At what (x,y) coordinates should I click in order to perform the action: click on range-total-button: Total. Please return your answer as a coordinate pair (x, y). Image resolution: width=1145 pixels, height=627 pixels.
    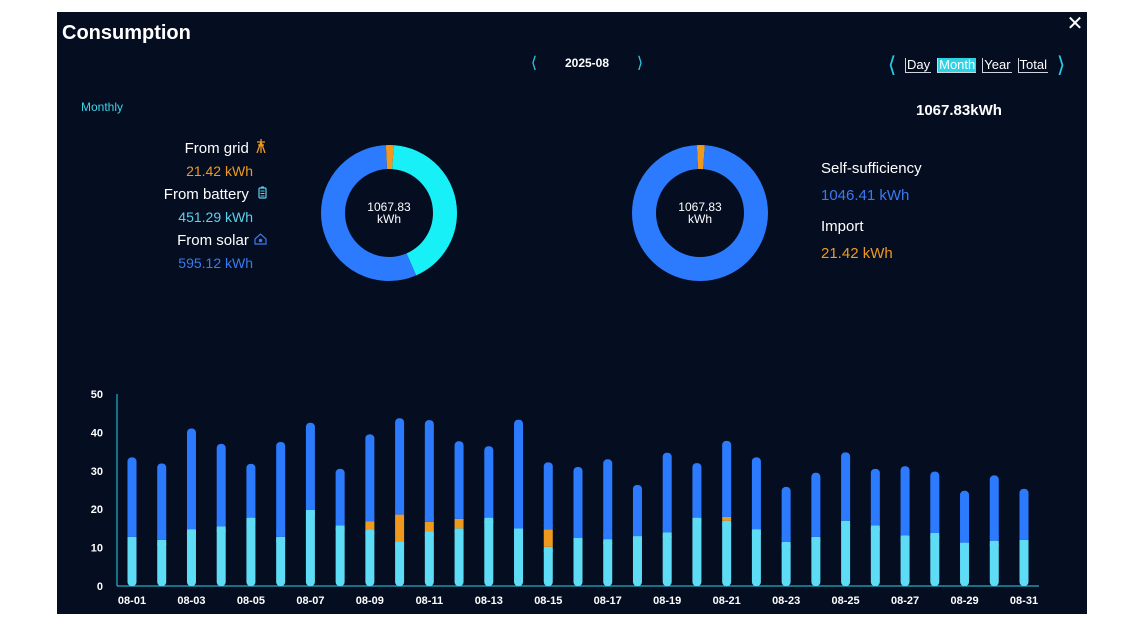
    Looking at the image, I should click on (1033, 64).